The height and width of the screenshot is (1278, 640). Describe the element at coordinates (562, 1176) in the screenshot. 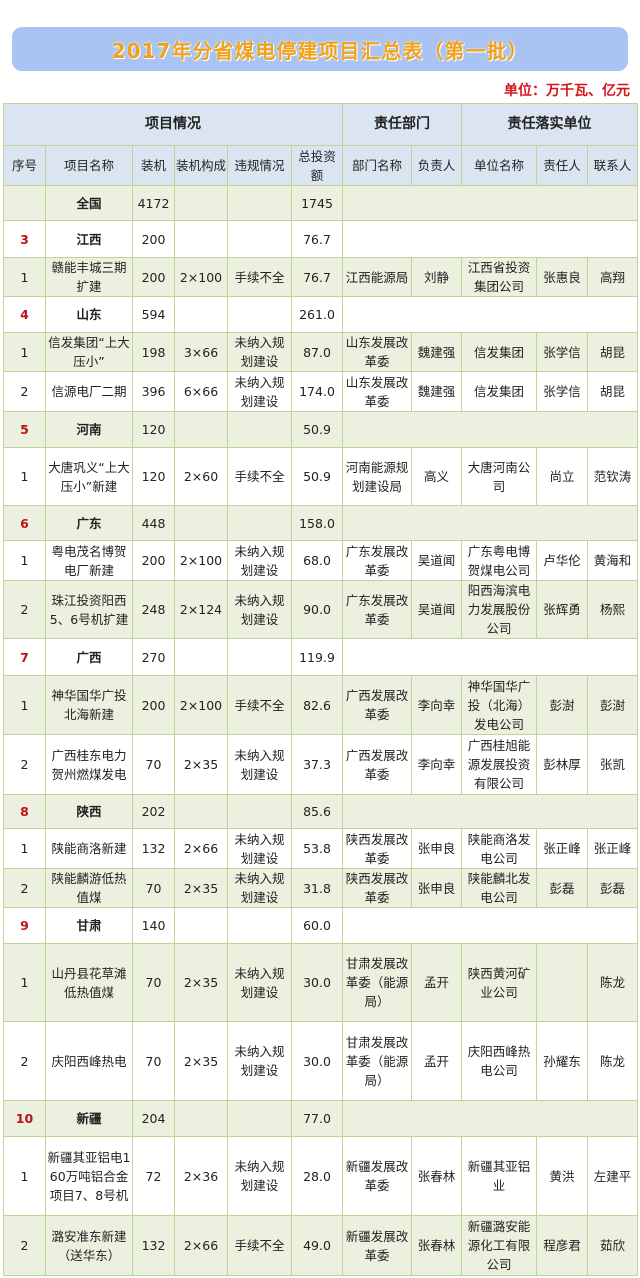

I see `cell-responsible: 黄洪` at that location.